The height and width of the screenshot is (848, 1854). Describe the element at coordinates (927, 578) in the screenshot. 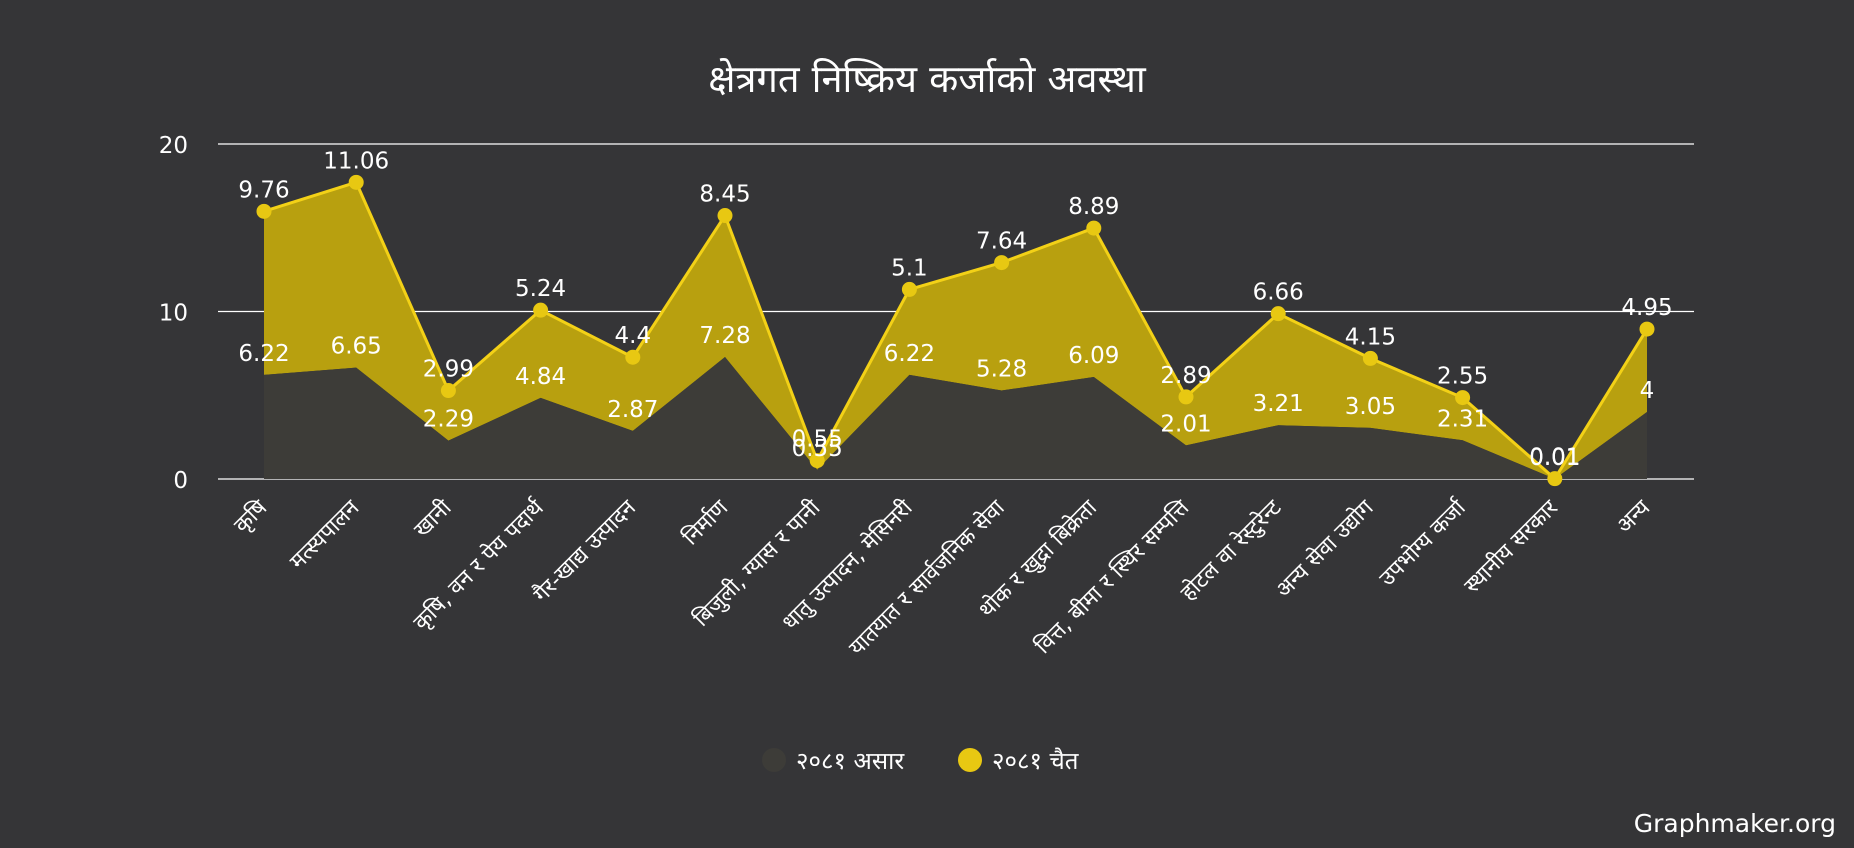

I see `x-tick-label: यातयात र सार्वजनिक सेवा` at that location.